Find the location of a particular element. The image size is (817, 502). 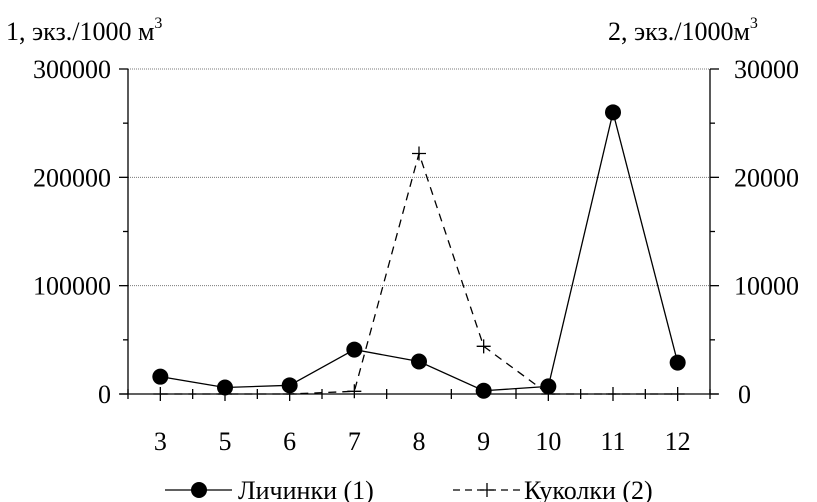

legend: Личинки (1) Куколки (2) is located at coordinates (409, 489).